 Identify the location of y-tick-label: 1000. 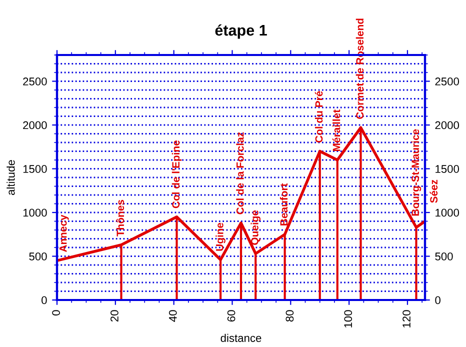
(35, 212).